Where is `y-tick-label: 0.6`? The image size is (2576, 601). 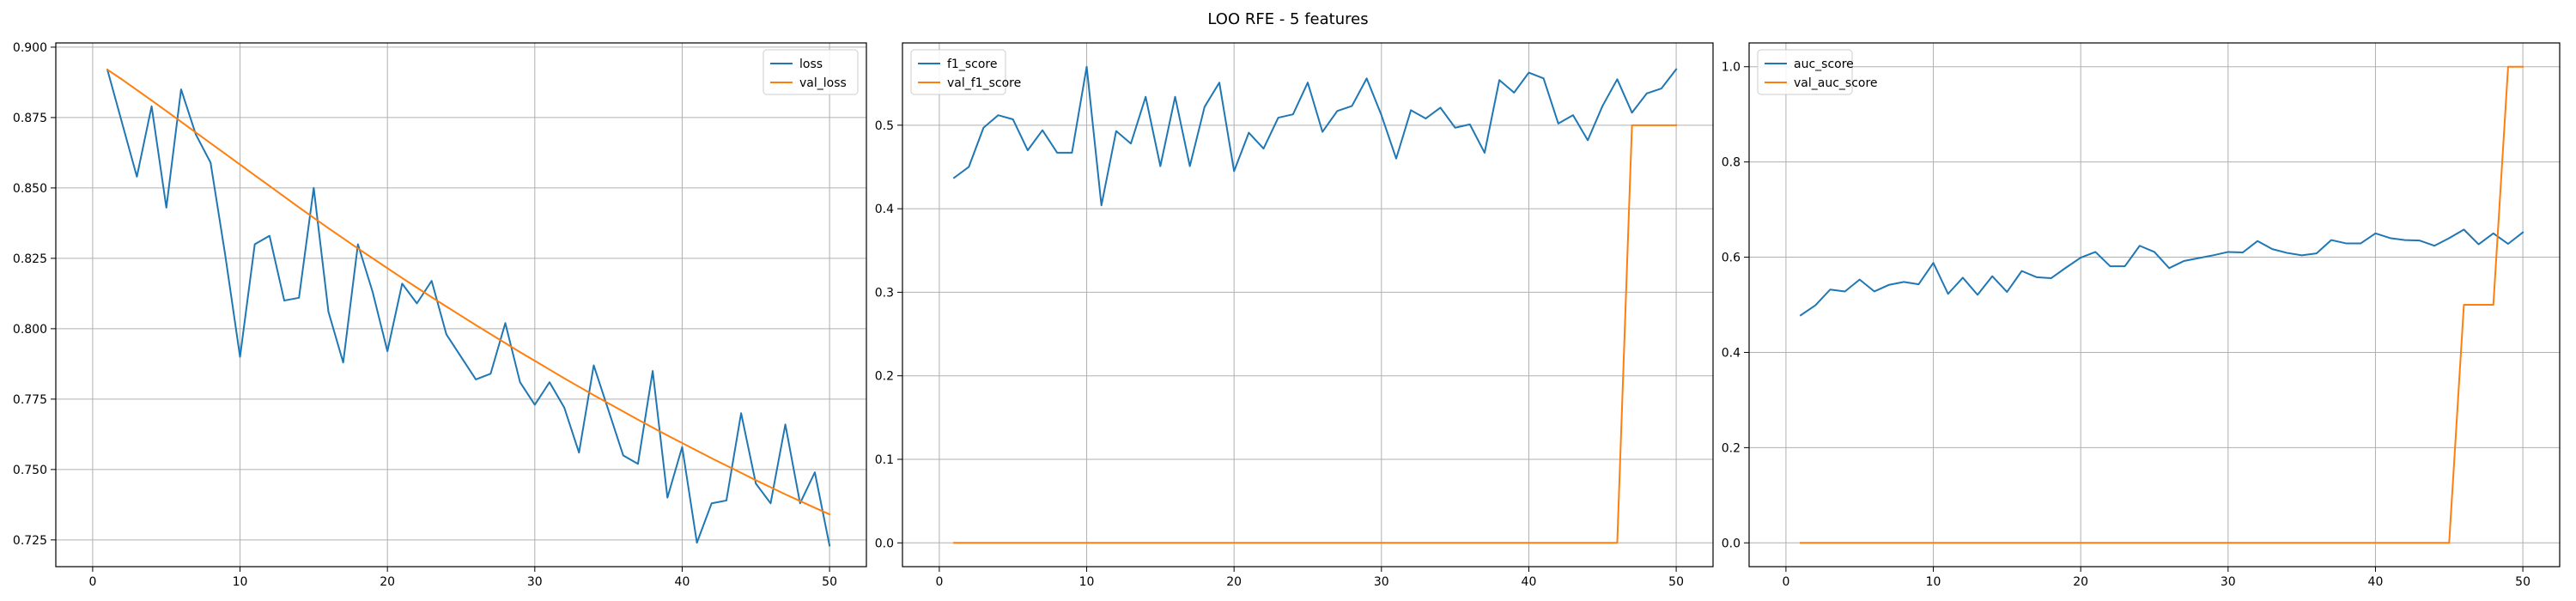 y-tick-label: 0.6 is located at coordinates (1731, 258).